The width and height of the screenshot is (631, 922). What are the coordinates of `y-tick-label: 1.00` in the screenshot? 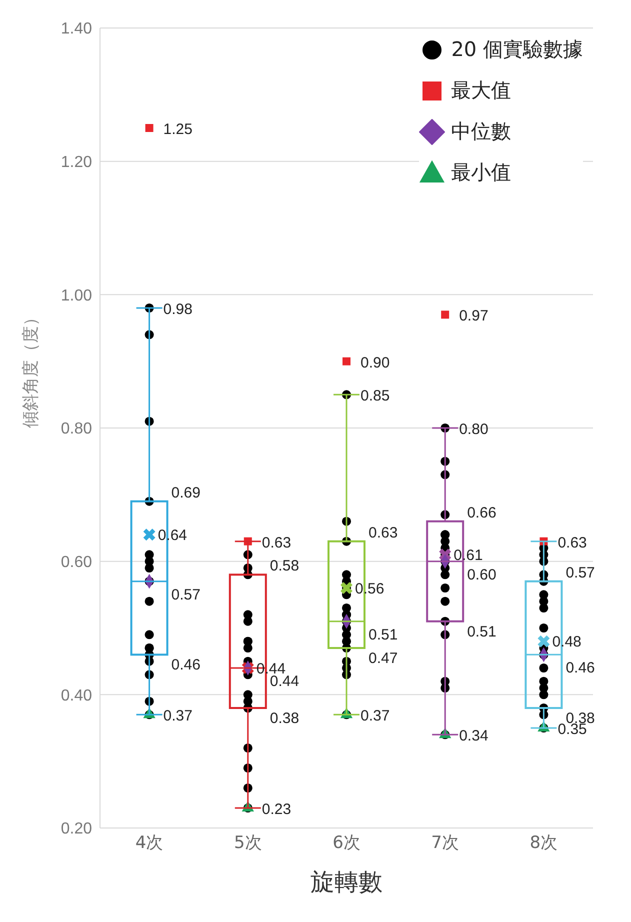 It's located at (76, 295).